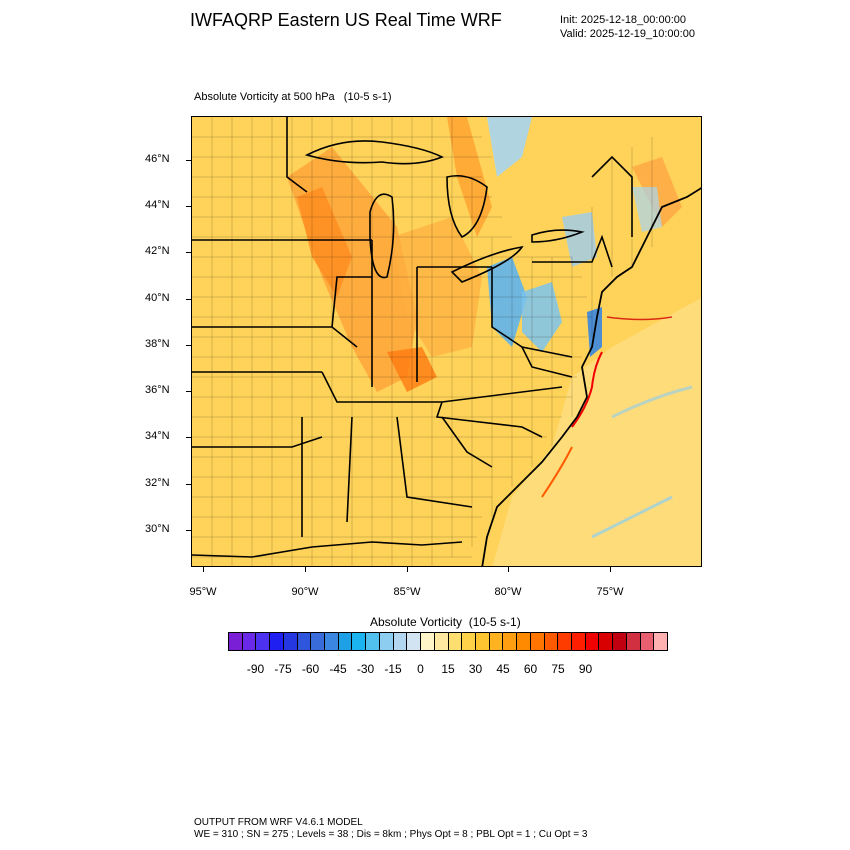  What do you see at coordinates (557, 472) in the screenshot?
I see `carolina-coast-vorticity-line` at bounding box center [557, 472].